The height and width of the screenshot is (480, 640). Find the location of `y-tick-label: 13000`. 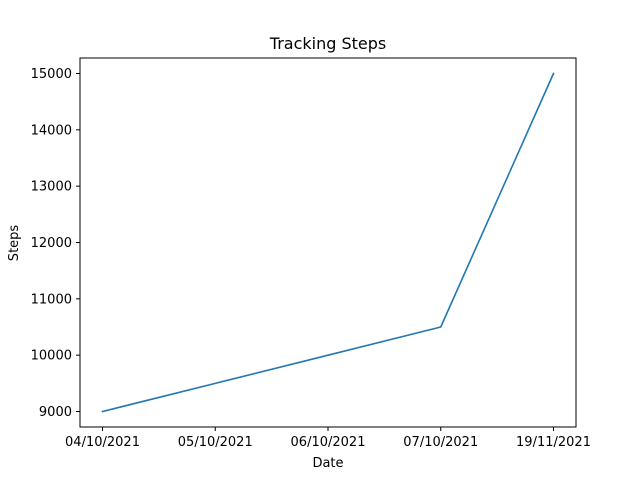

y-tick-label: 13000 is located at coordinates (51, 187).